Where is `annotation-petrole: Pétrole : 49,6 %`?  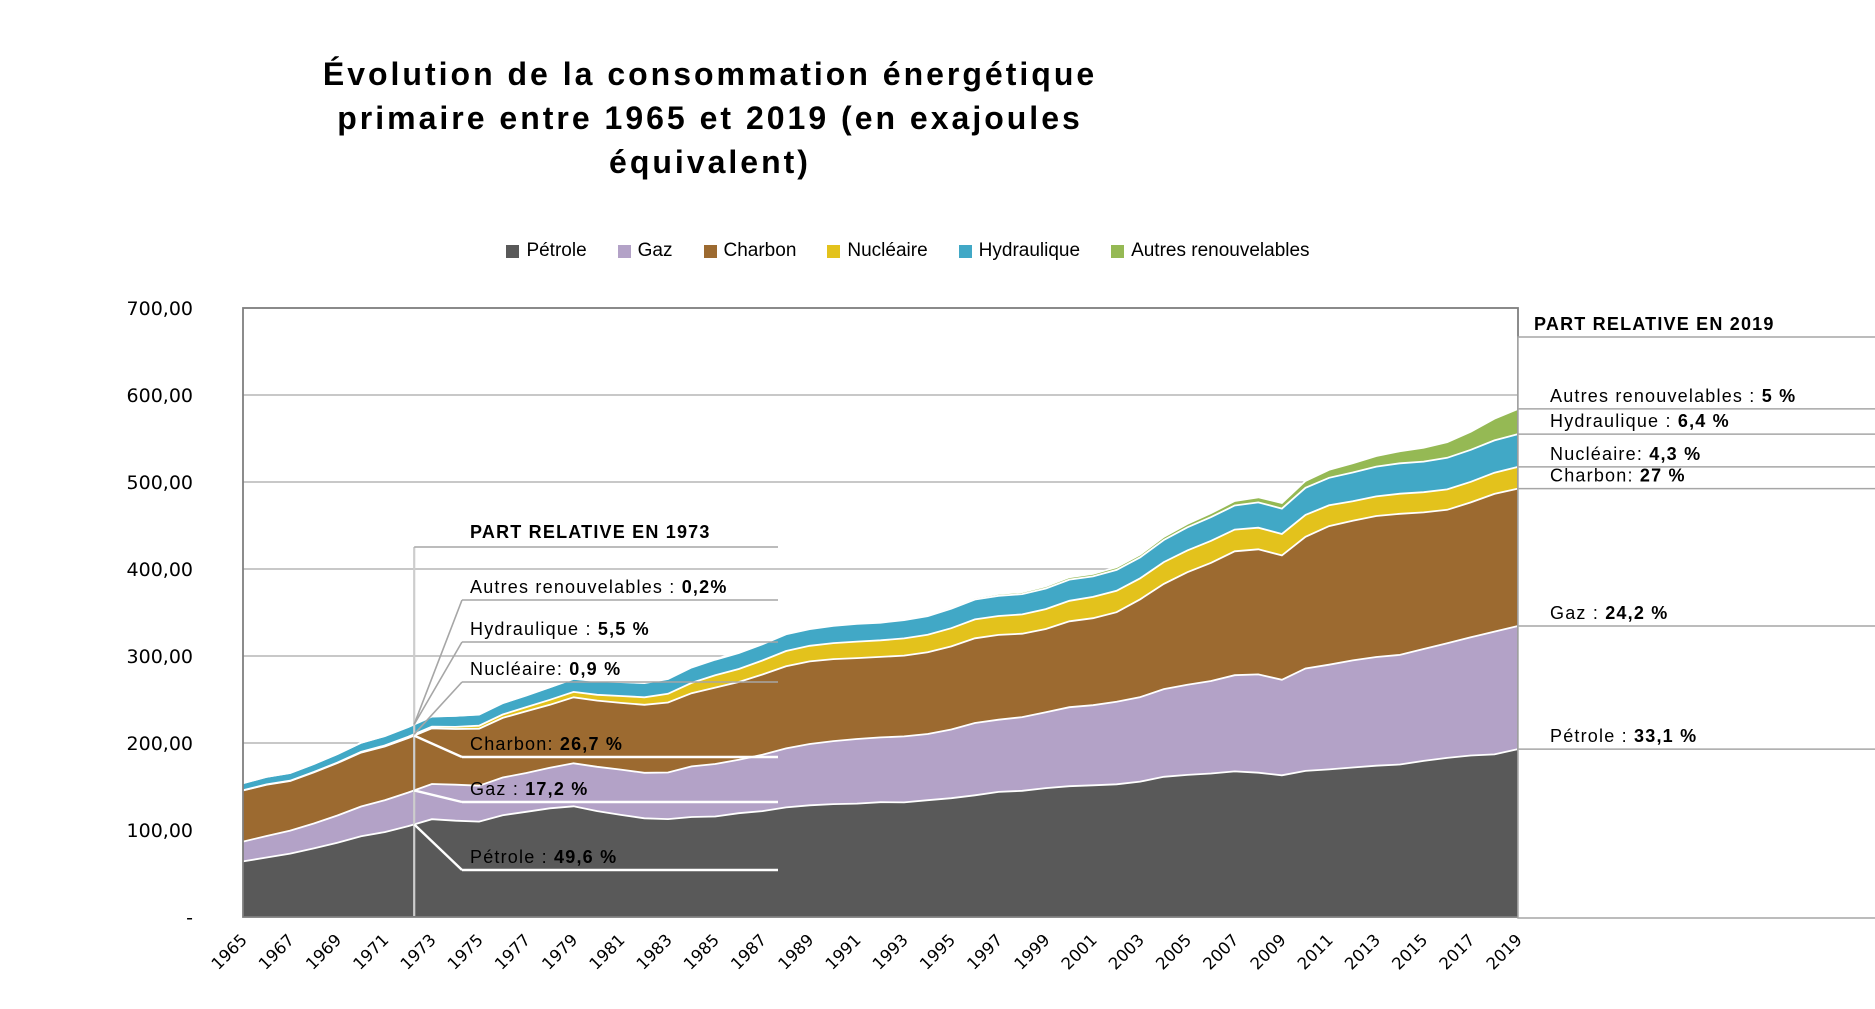
annotation-petrole: Pétrole : 49,6 % is located at coordinates (543, 857).